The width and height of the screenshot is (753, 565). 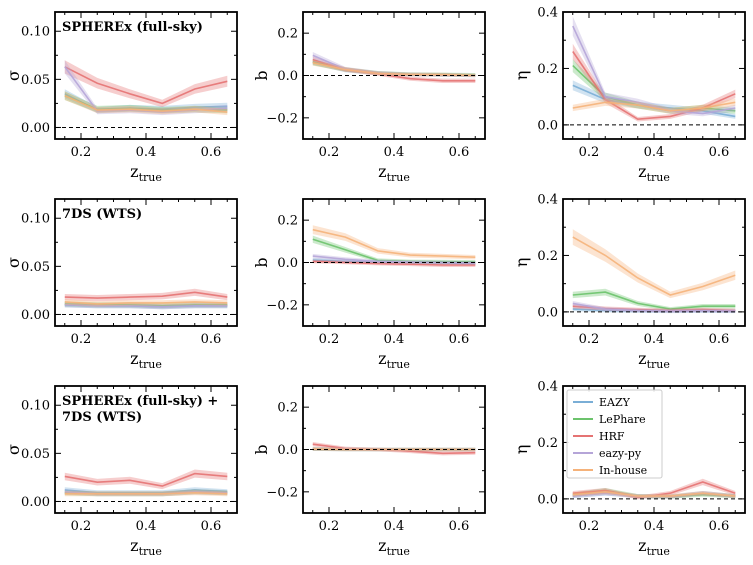 I want to click on legend-label: EAZY, so click(x=615, y=402).